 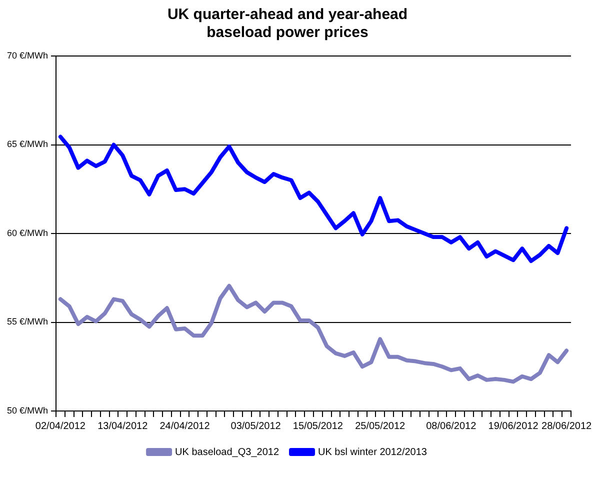 I want to click on x-tick-label: 25/05/2012, so click(x=380, y=426).